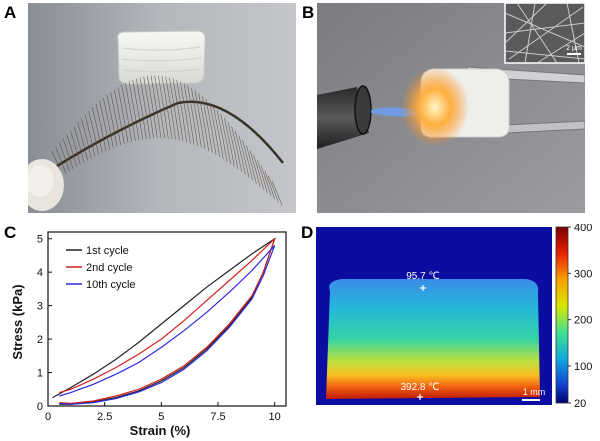 This screenshot has width=600, height=441. I want to click on panel-d-letter: D, so click(307, 232).